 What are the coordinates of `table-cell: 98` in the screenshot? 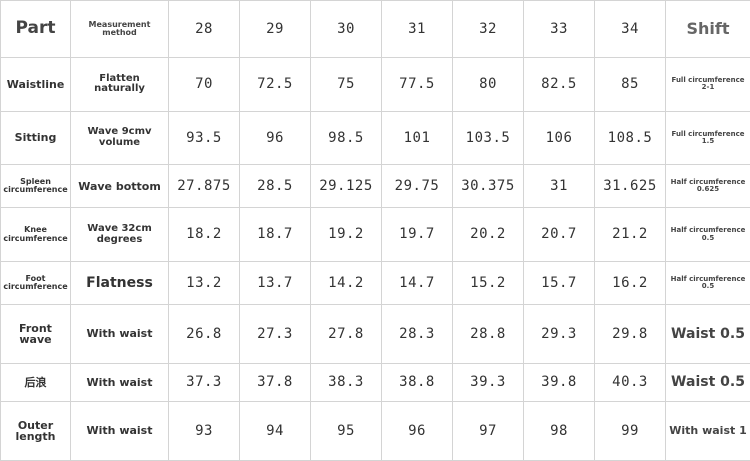 It's located at (559, 431).